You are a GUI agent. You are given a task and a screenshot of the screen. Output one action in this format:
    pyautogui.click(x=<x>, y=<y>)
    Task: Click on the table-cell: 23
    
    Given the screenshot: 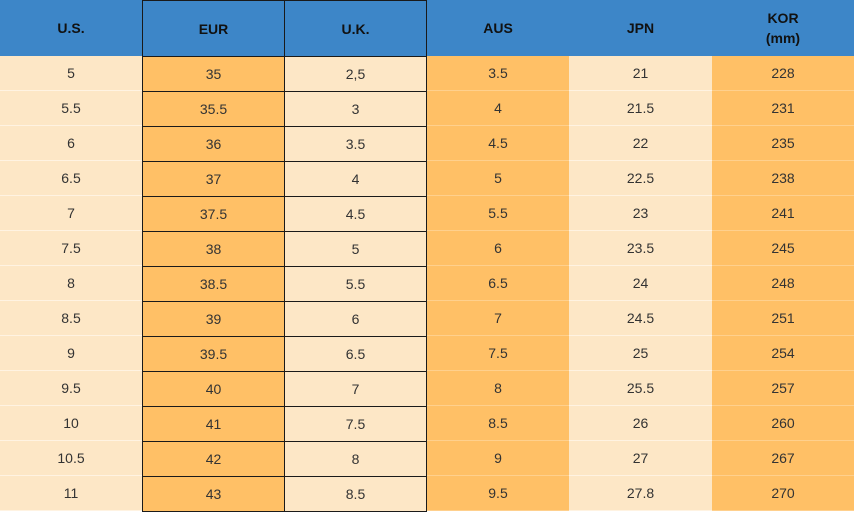 What is the action you would take?
    pyautogui.click(x=640, y=213)
    